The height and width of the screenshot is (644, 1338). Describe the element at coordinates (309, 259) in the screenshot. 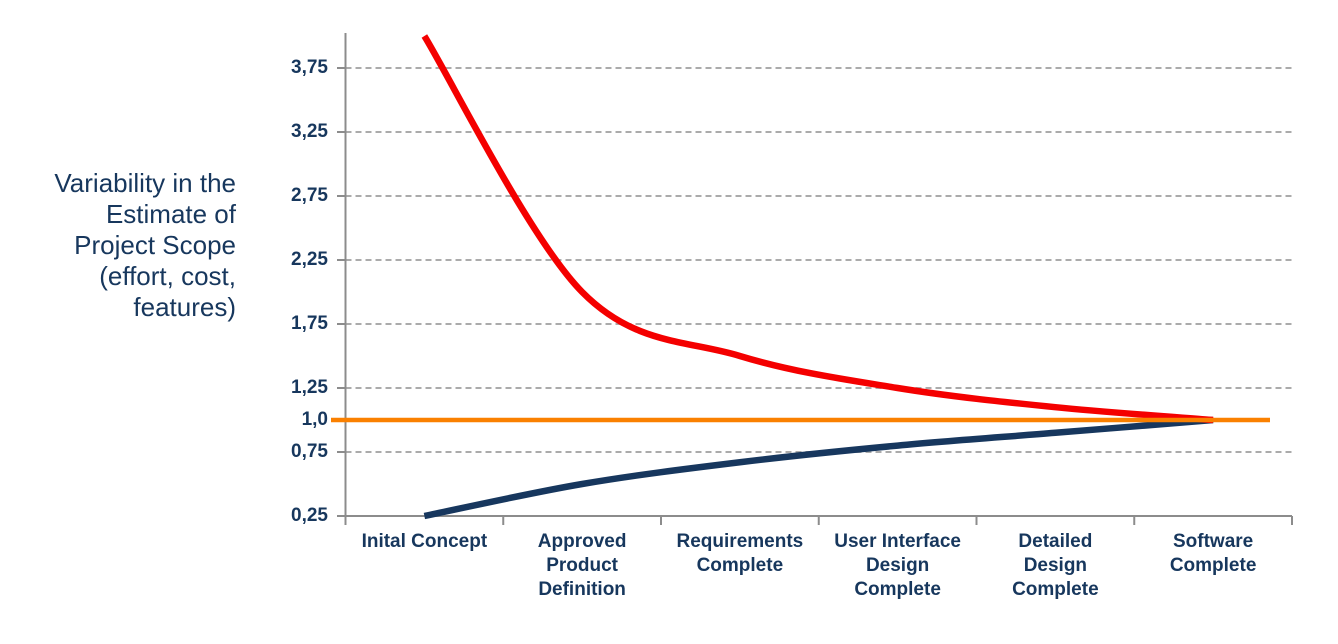

I see `y-tick-label: 2,25` at that location.